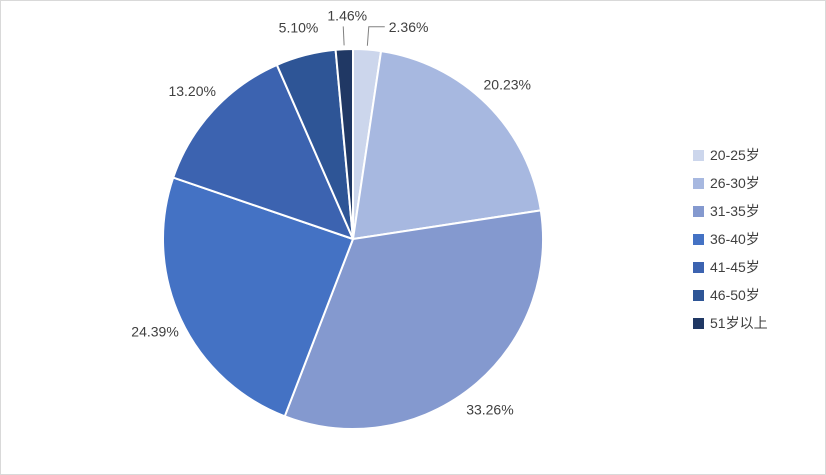 Image resolution: width=826 pixels, height=475 pixels. Describe the element at coordinates (507, 84) in the screenshot. I see `data-label: 20.23%` at that location.